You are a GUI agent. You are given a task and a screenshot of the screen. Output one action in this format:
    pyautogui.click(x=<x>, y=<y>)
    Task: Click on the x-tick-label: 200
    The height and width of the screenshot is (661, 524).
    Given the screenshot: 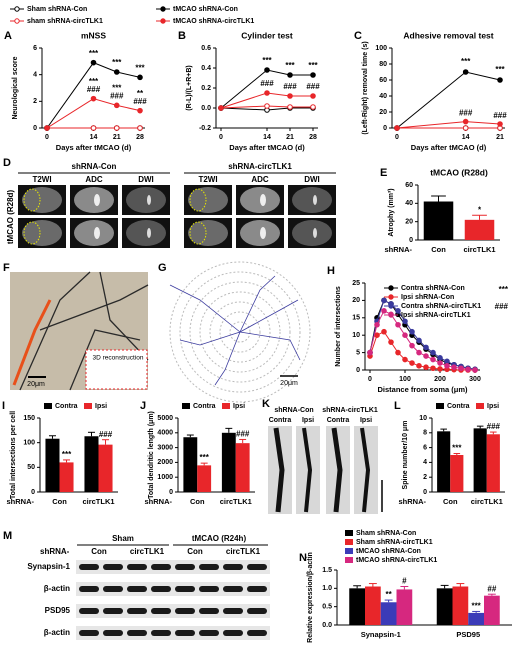 What is the action you would take?
    pyautogui.click(x=440, y=379)
    